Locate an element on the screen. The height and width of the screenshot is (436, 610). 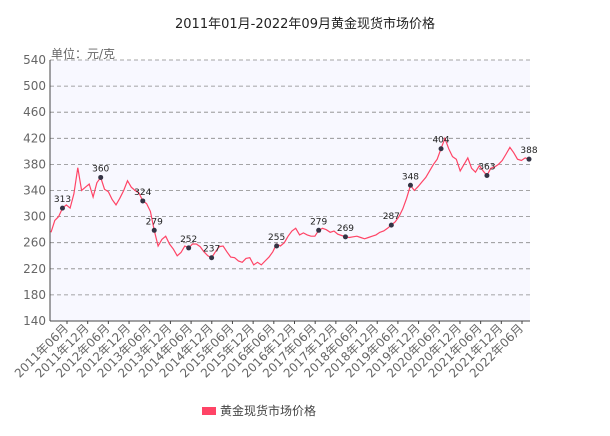
data-label: 255 is located at coordinates (276, 238).